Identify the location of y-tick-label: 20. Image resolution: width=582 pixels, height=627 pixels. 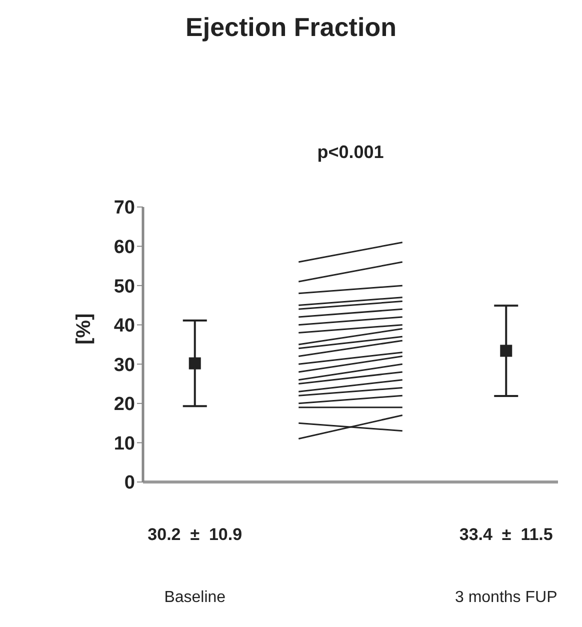
(124, 405).